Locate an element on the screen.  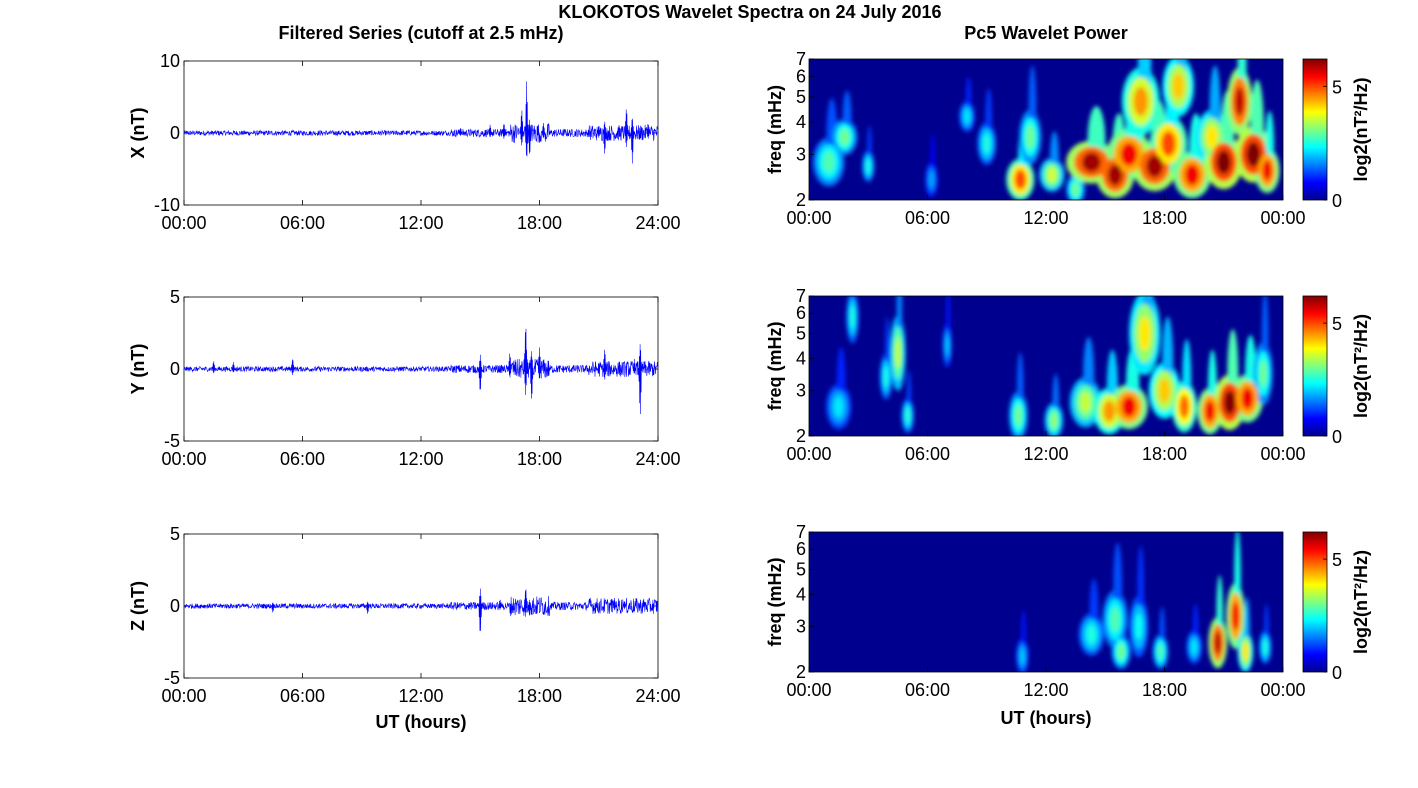
y-tick-label: -10 is located at coordinates (167, 205).